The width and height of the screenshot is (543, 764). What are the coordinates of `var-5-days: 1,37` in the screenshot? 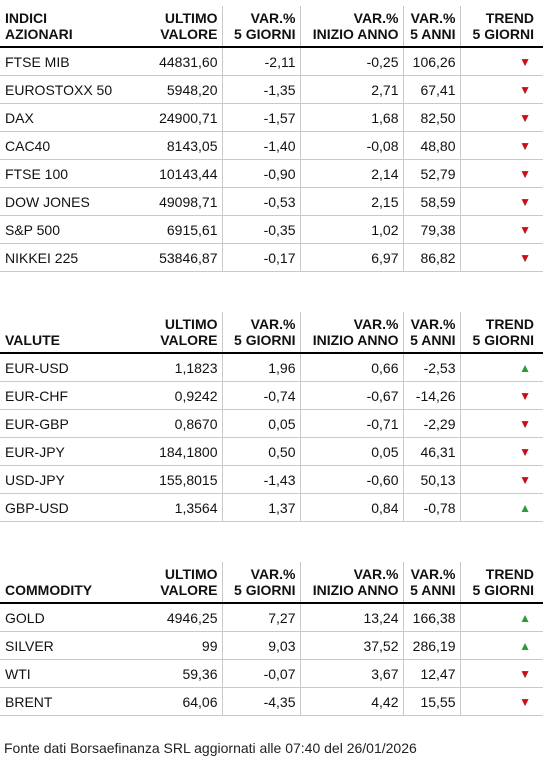 It's located at (261, 507).